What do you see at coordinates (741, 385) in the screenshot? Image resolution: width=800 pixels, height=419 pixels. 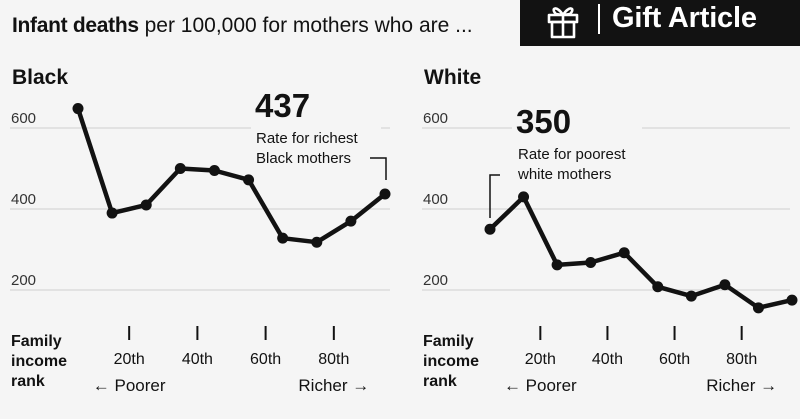 I see `white-richer-label: Richer →` at bounding box center [741, 385].